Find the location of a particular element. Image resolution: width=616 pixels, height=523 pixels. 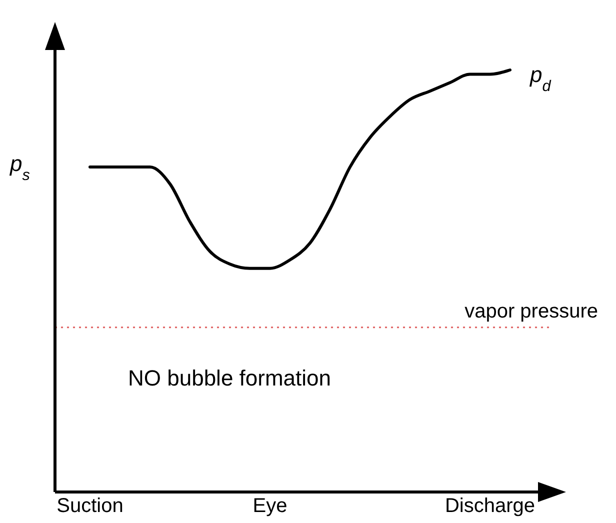

x-tick-label: Discharge is located at coordinates (490, 506).